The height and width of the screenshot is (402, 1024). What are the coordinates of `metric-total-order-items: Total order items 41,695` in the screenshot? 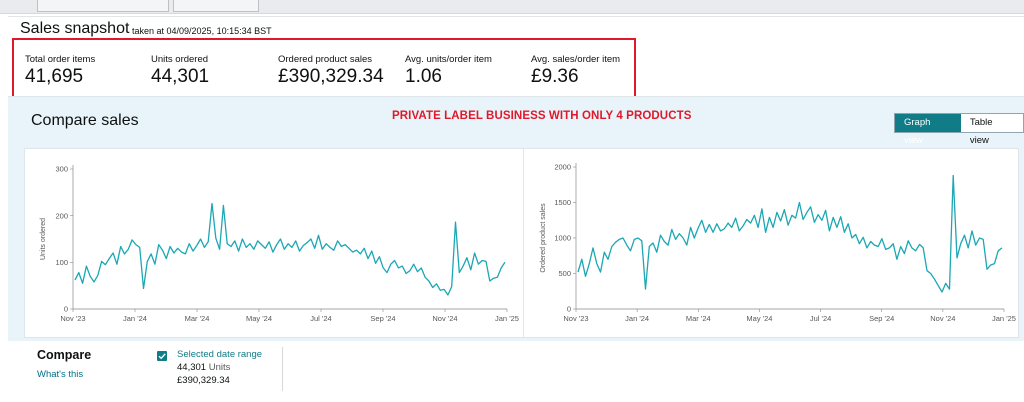 It's located at (60, 71).